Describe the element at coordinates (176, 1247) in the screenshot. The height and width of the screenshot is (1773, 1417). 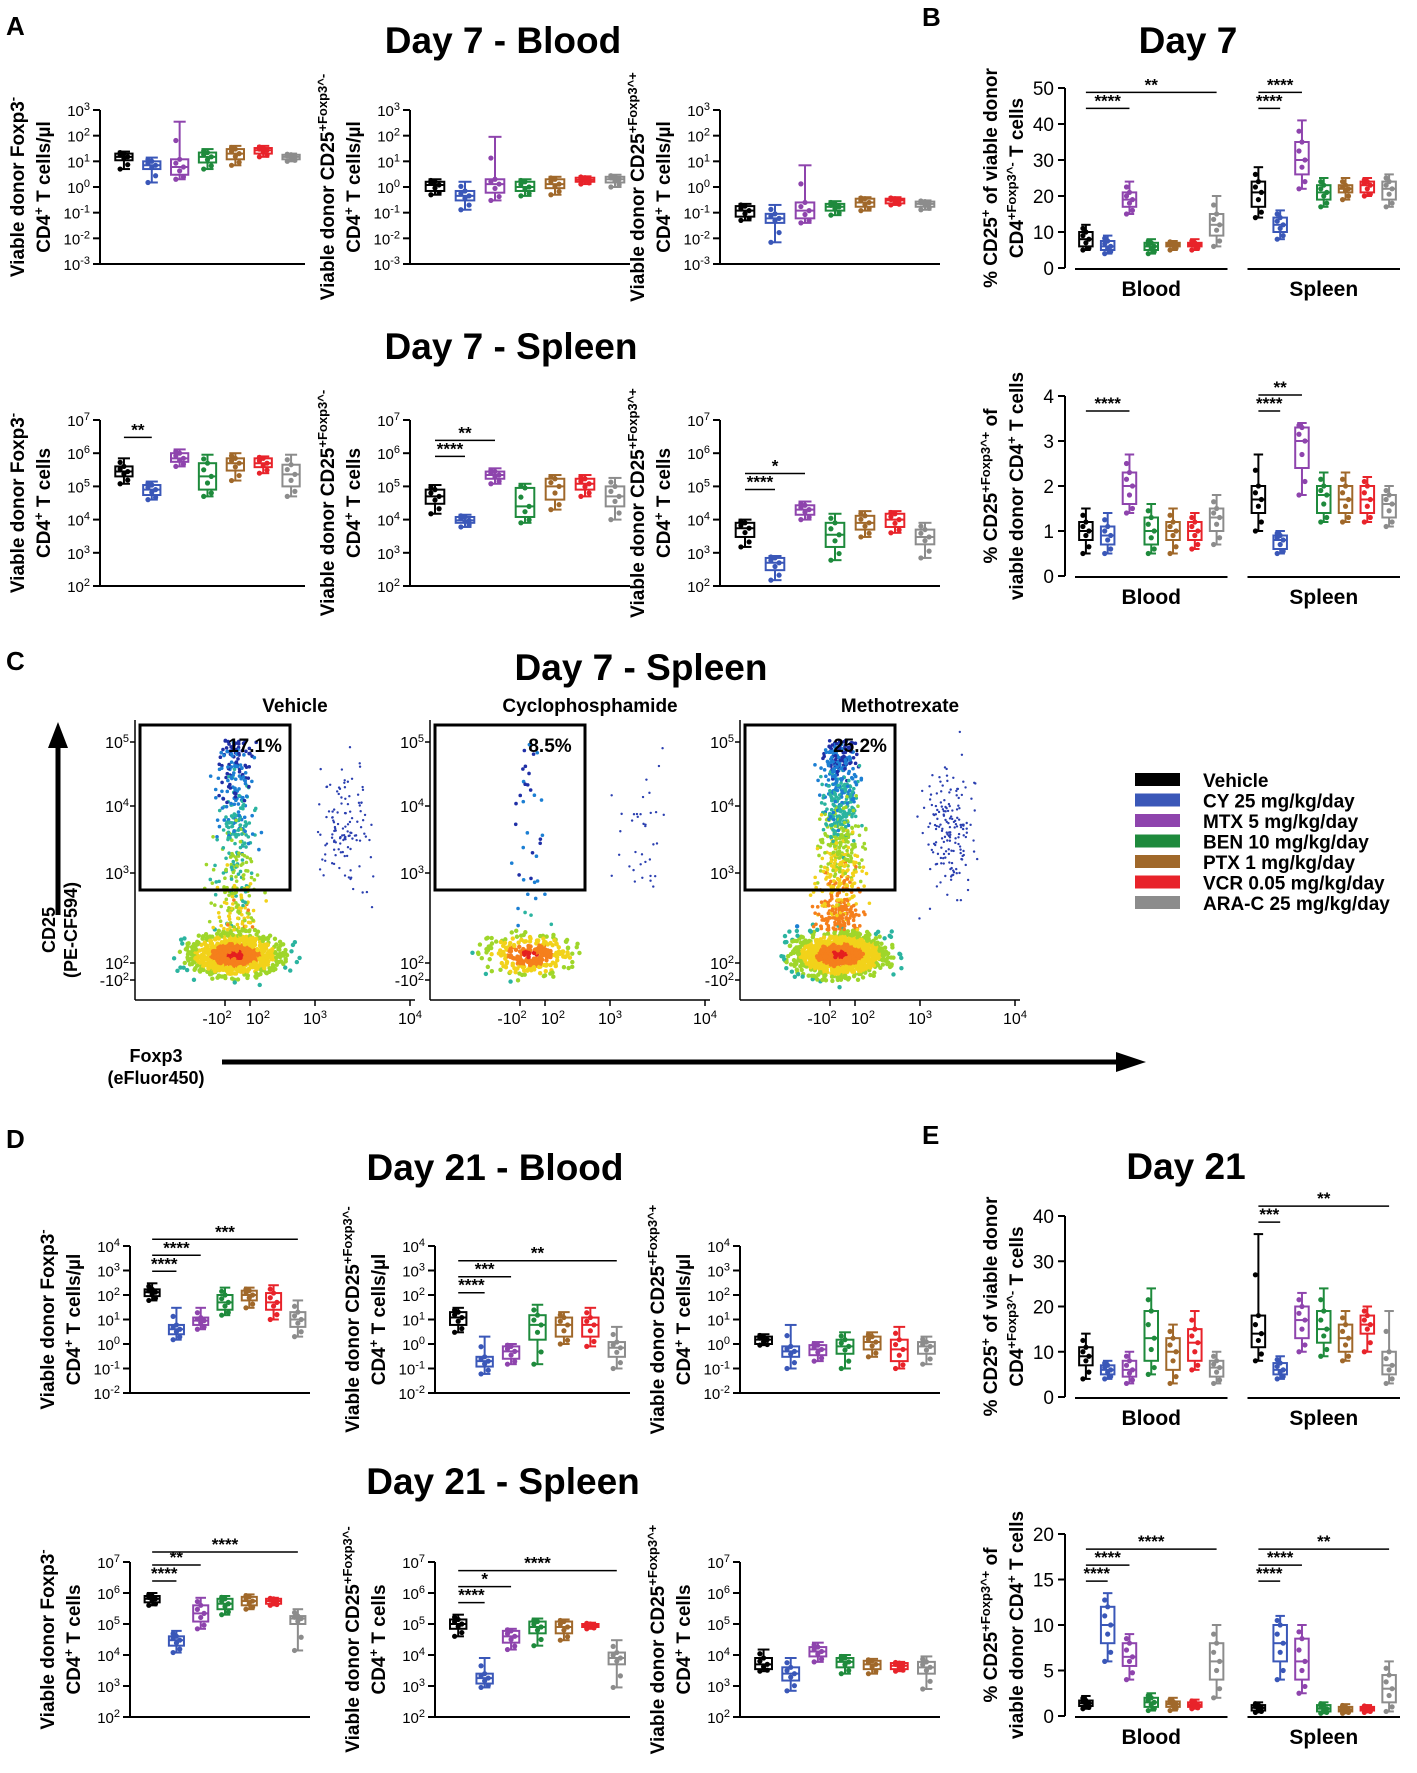
I see `significance-label: ****` at that location.